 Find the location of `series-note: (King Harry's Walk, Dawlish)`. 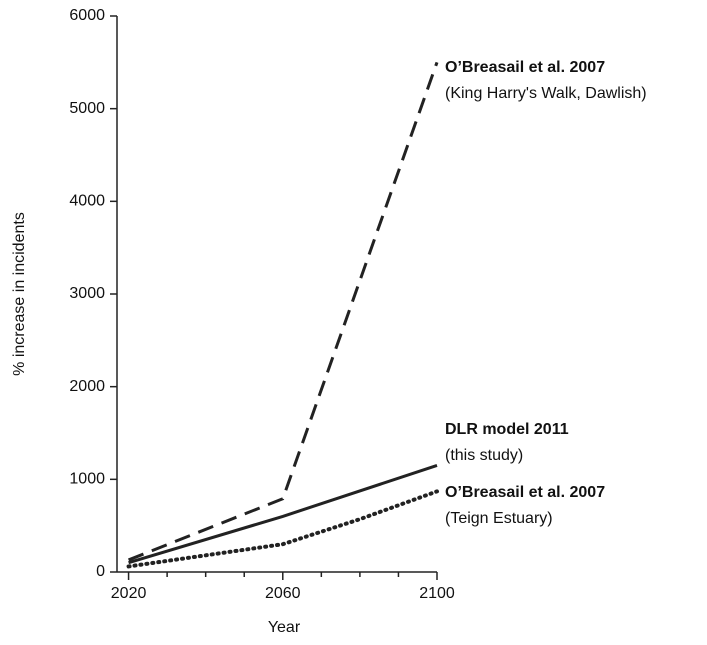

series-note: (King Harry's Walk, Dawlish) is located at coordinates (546, 93).